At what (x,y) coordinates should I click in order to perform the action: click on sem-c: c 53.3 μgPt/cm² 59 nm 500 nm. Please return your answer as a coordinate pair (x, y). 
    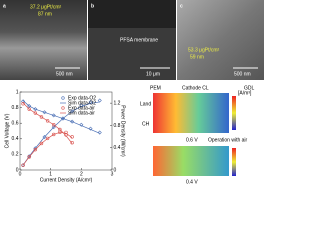
    Looking at the image, I should click on (220, 40).